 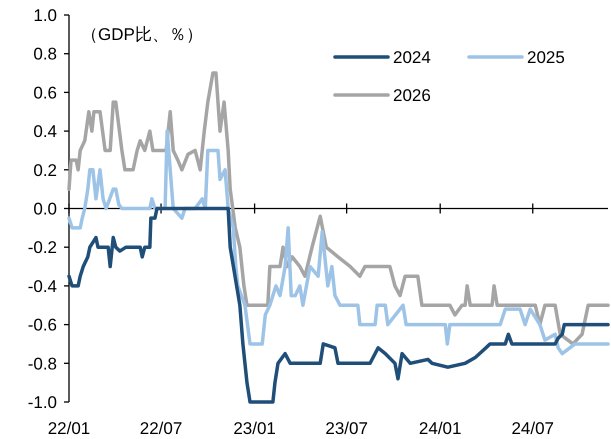 I want to click on y-tick-label: 1.0, so click(x=45, y=15).